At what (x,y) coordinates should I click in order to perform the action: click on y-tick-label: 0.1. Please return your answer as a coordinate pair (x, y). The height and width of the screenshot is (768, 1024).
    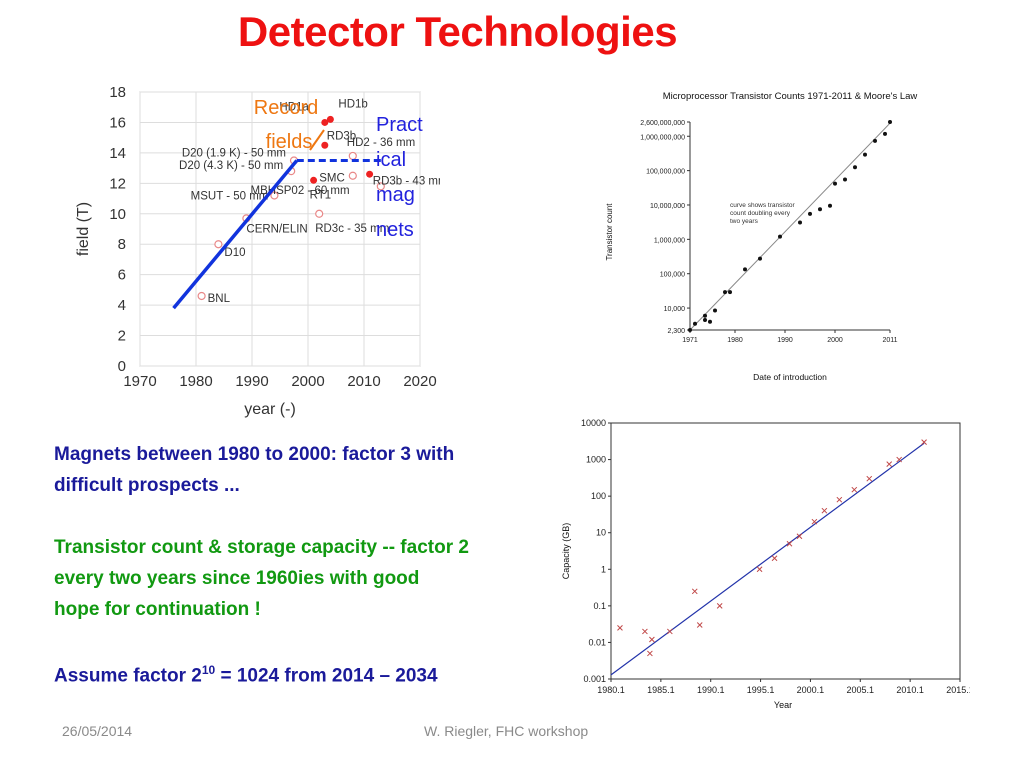
    Looking at the image, I should click on (599, 606).